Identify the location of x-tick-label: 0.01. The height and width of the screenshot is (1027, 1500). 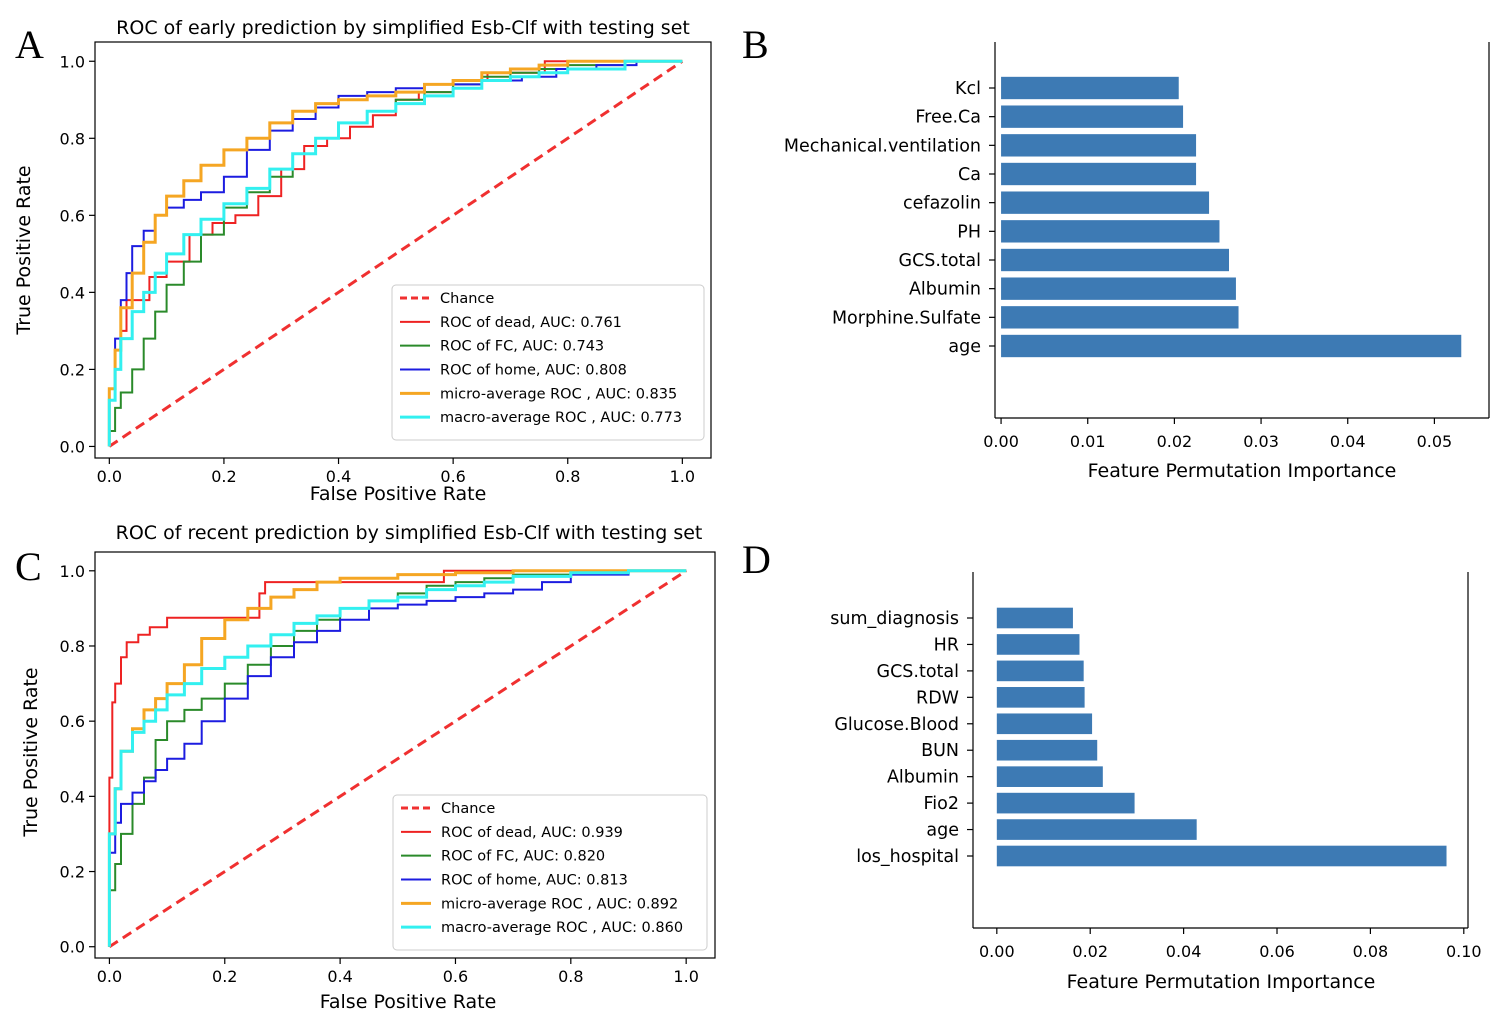
(1088, 441).